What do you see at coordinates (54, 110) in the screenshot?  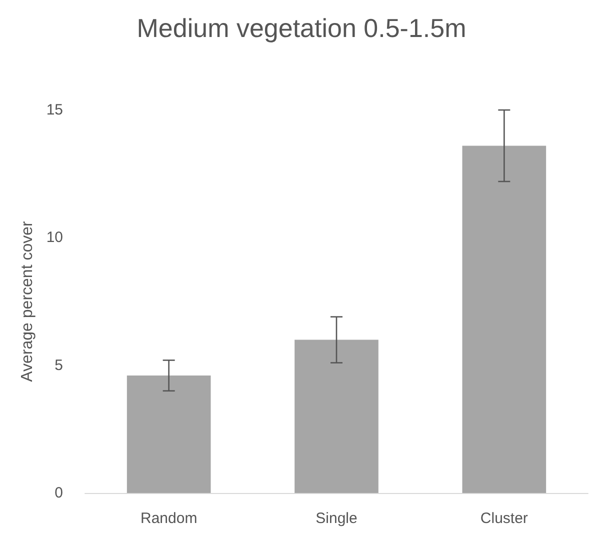 I see `y-tick-label: 15` at bounding box center [54, 110].